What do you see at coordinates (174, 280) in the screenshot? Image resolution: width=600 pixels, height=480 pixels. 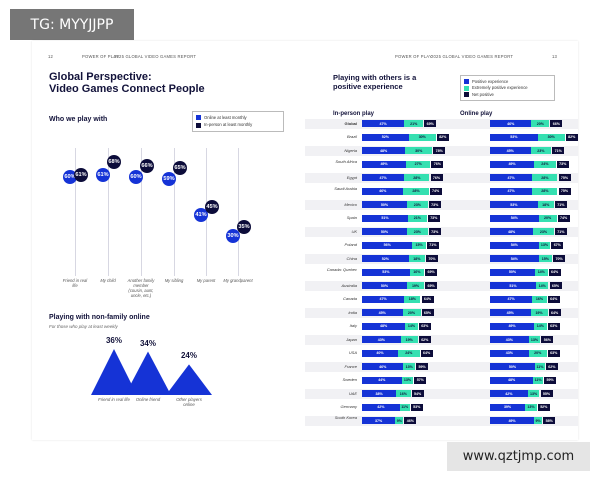 I see `category-label: My sibling` at bounding box center [174, 280].